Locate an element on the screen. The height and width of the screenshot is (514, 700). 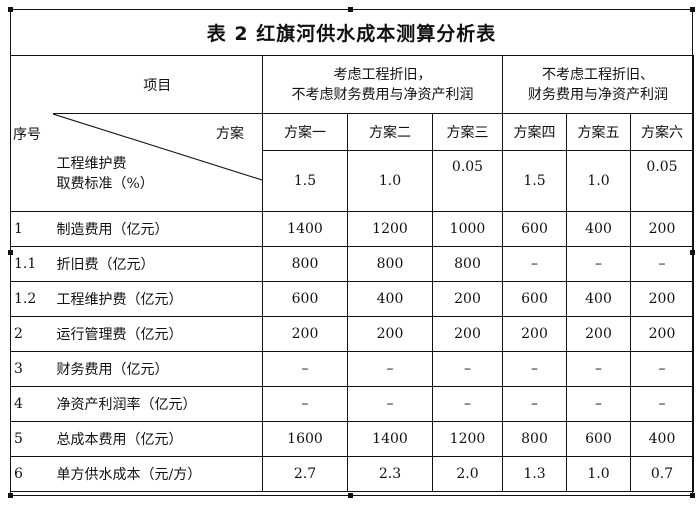
table-row: 1 制造费用（亿元） 1400 1200 1000 600 400 200 is located at coordinates (352, 229).